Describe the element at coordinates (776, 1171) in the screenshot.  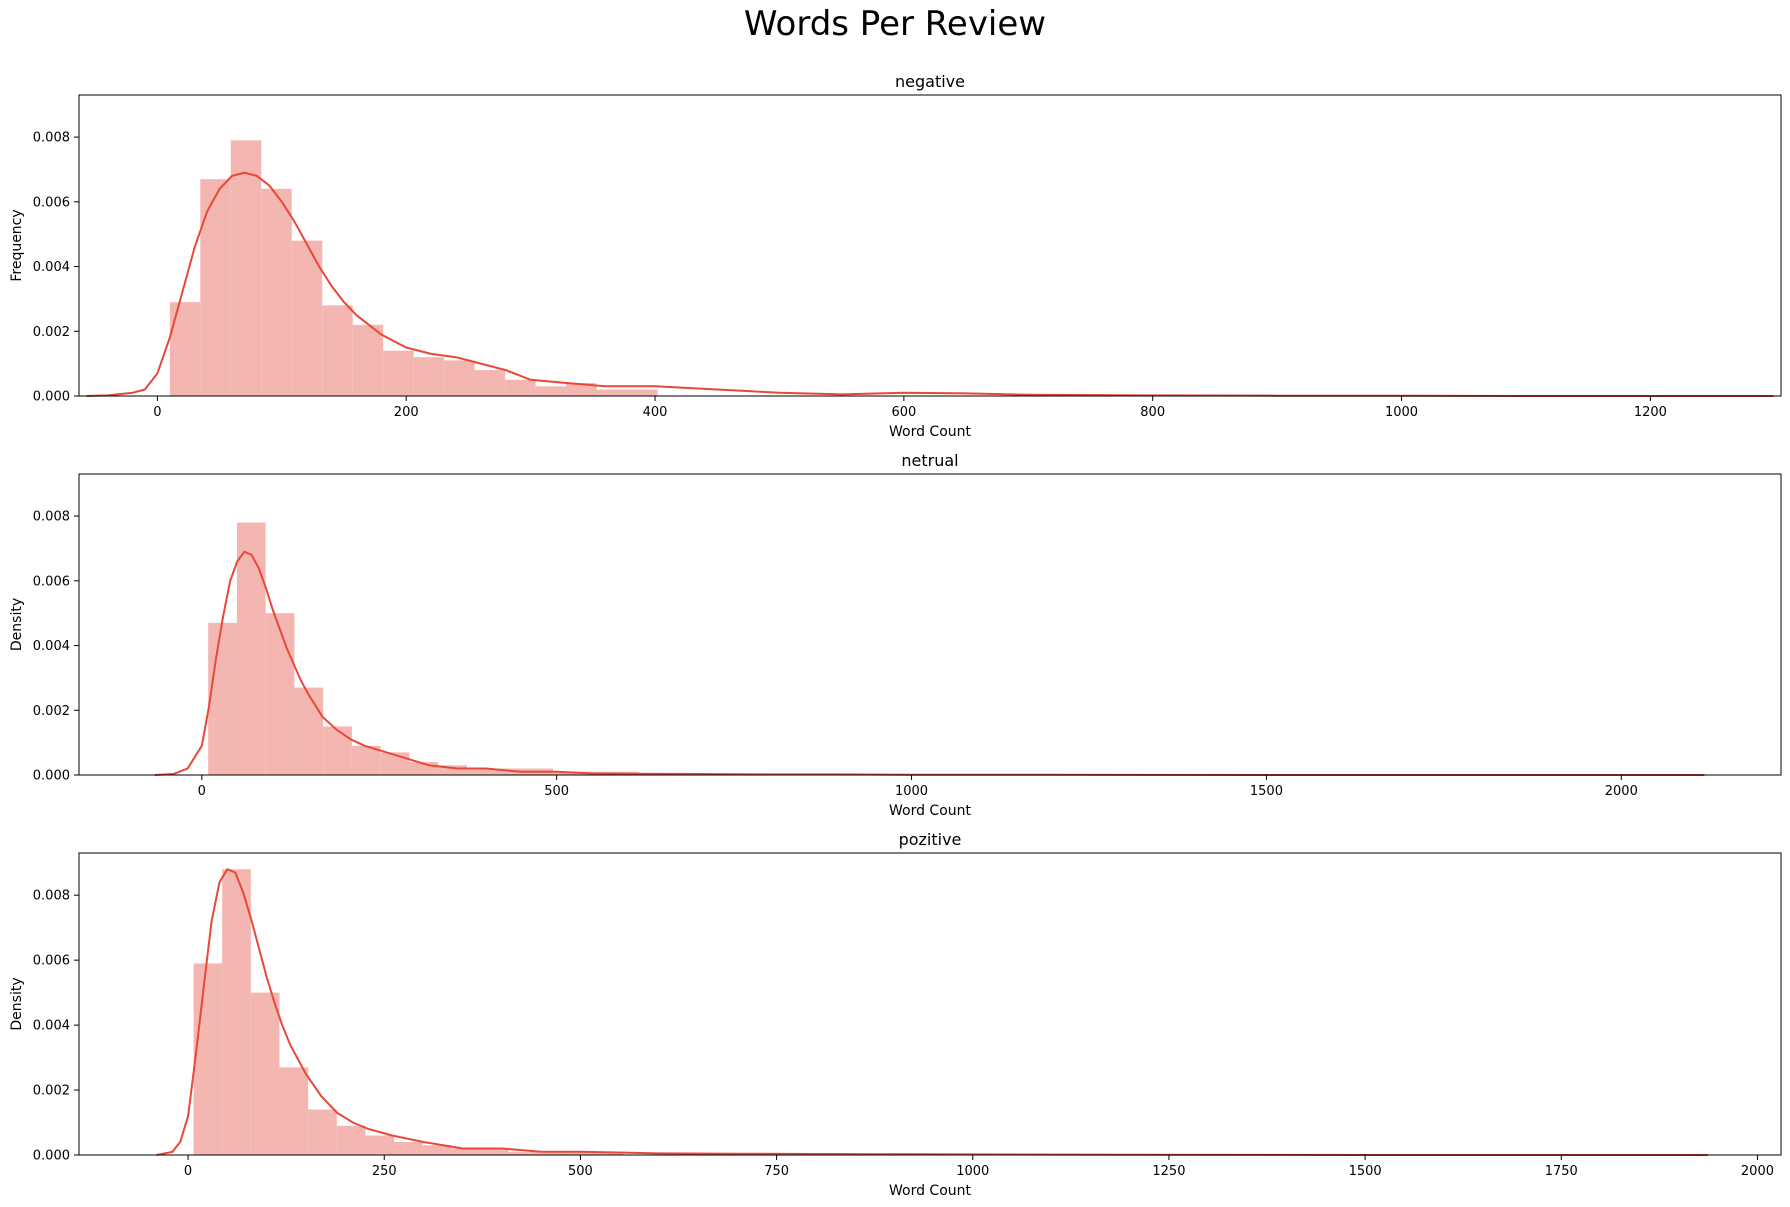
I see `x-tick-label: 750` at that location.